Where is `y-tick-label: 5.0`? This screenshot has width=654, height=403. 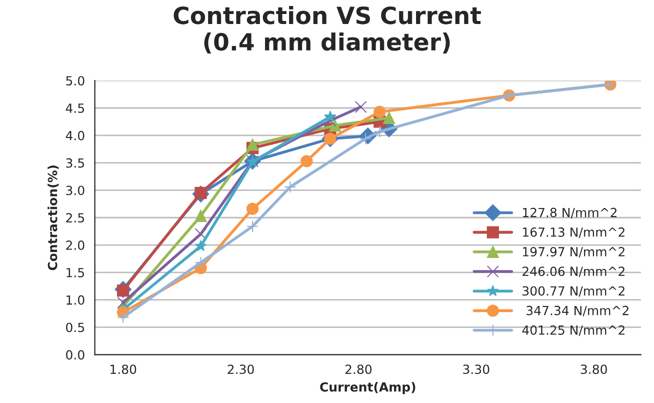 y-tick-label: 5.0 is located at coordinates (75, 81).